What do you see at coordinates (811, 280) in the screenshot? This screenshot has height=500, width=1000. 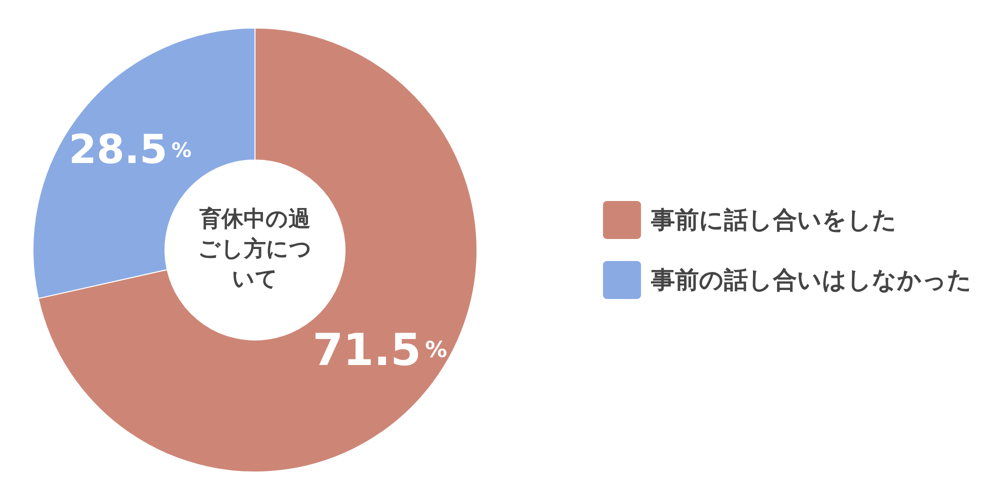 I see `legend-label: 事前の話し合いはしなかった` at bounding box center [811, 280].